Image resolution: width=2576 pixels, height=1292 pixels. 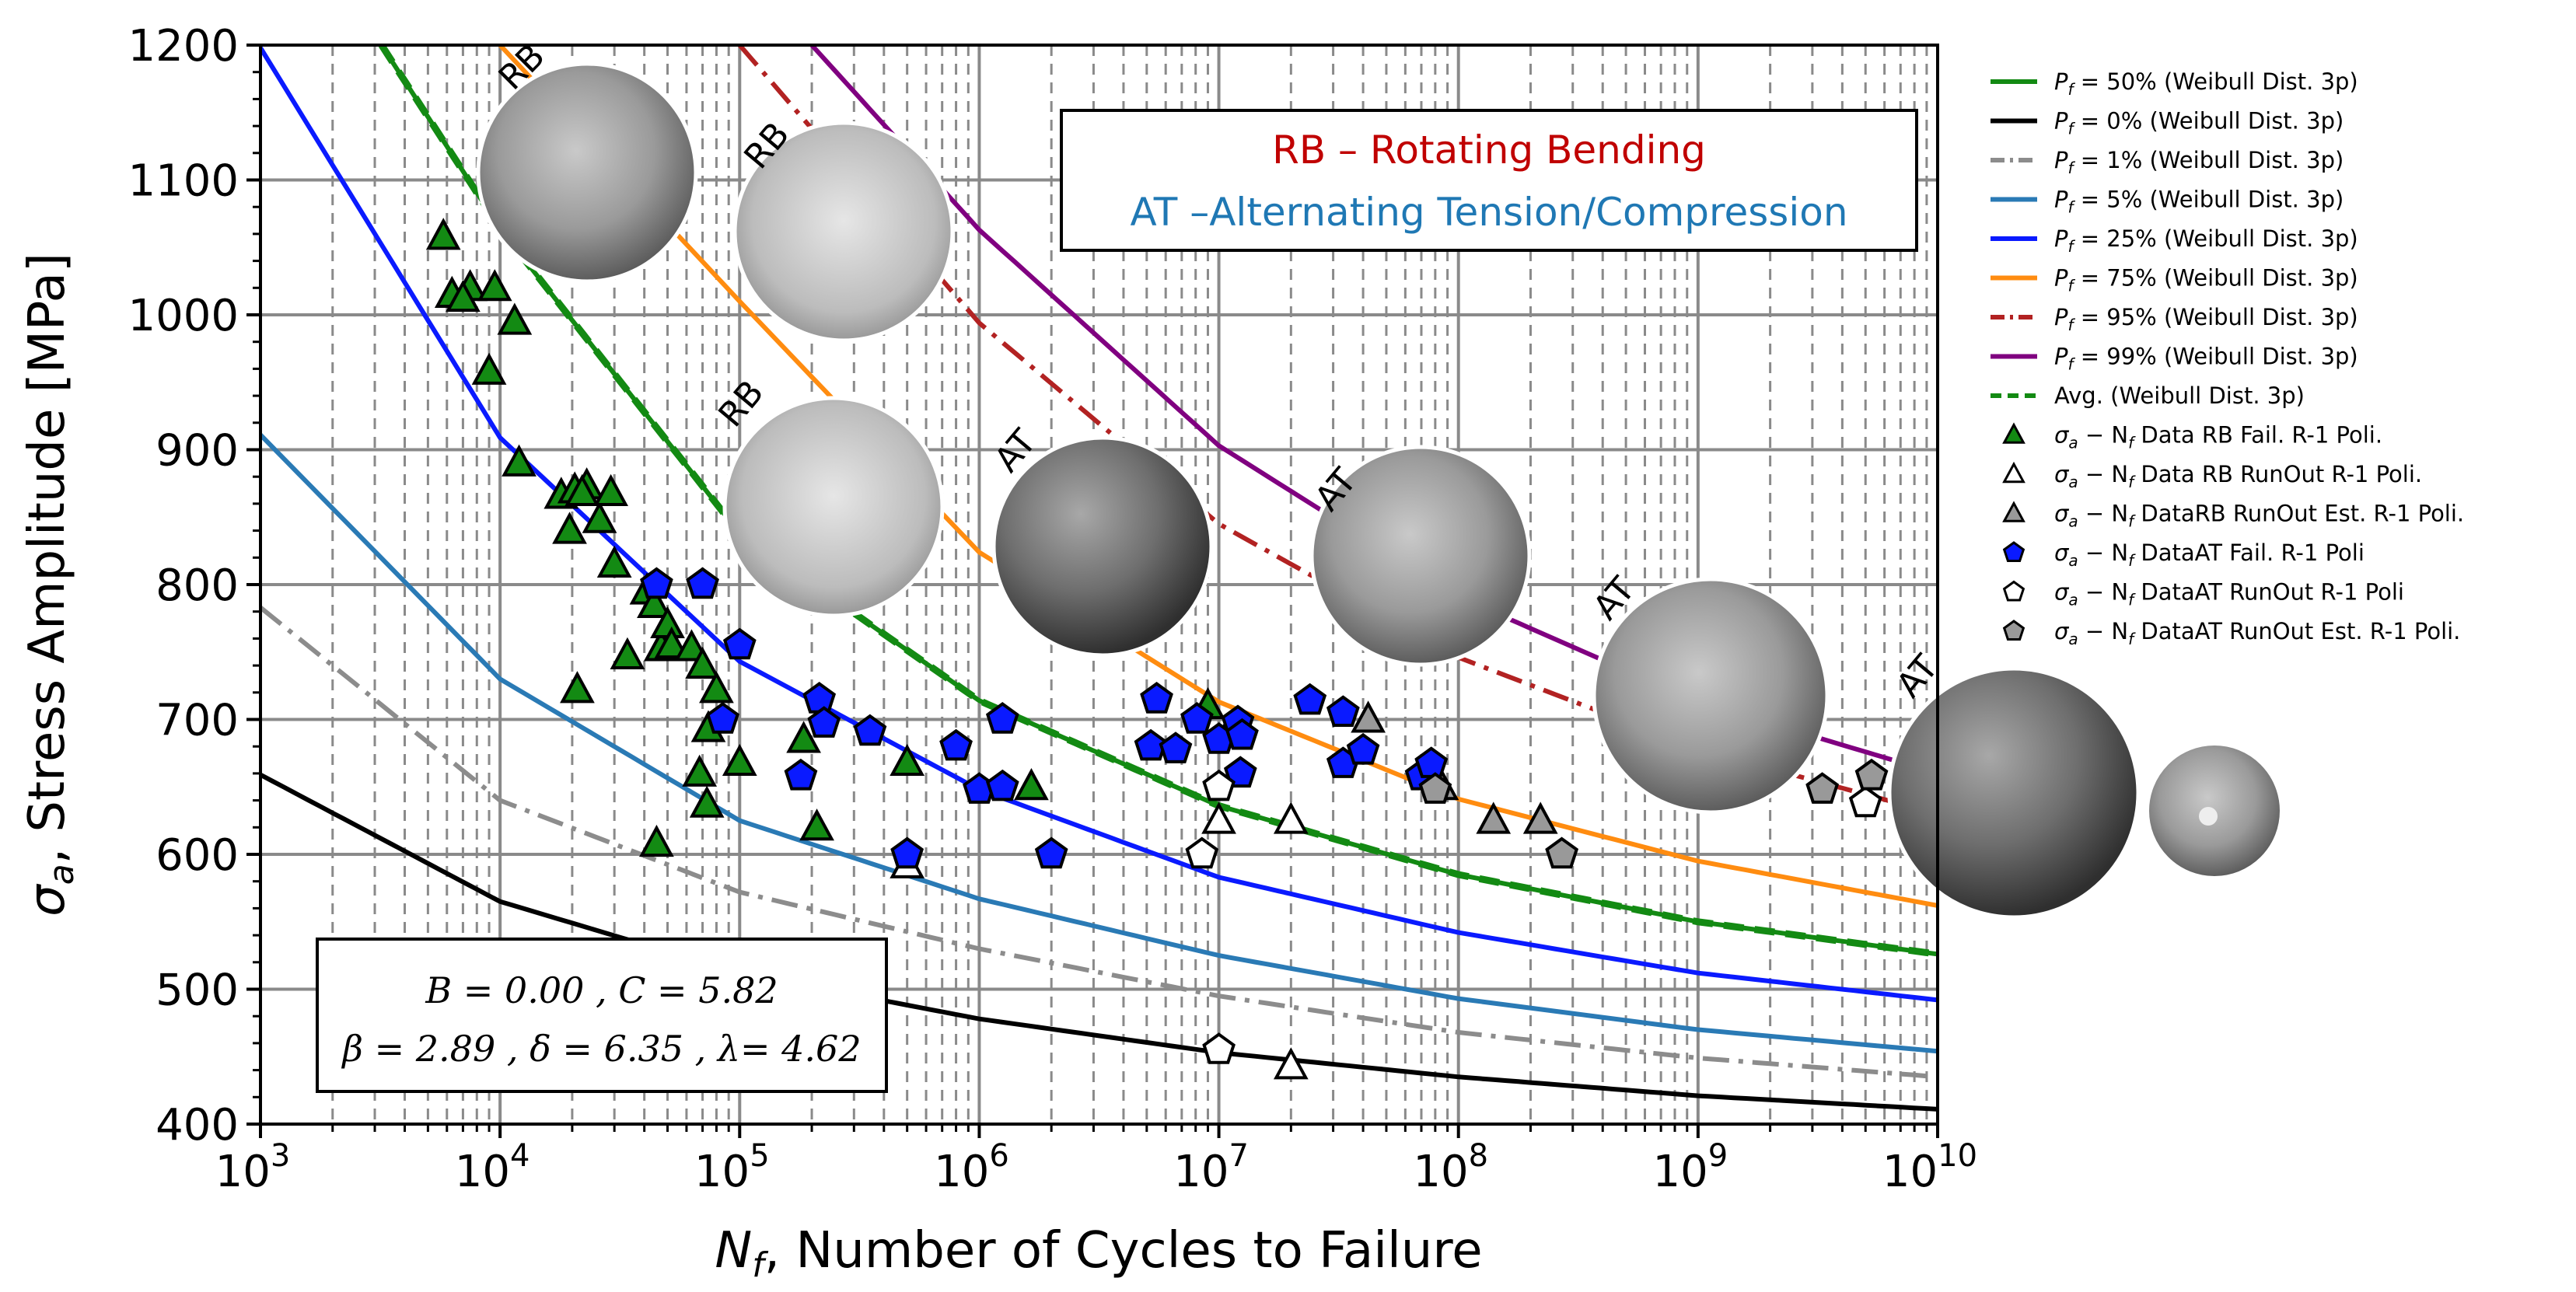 I want to click on x-tick-label: 10³, so click(x=253, y=1167).